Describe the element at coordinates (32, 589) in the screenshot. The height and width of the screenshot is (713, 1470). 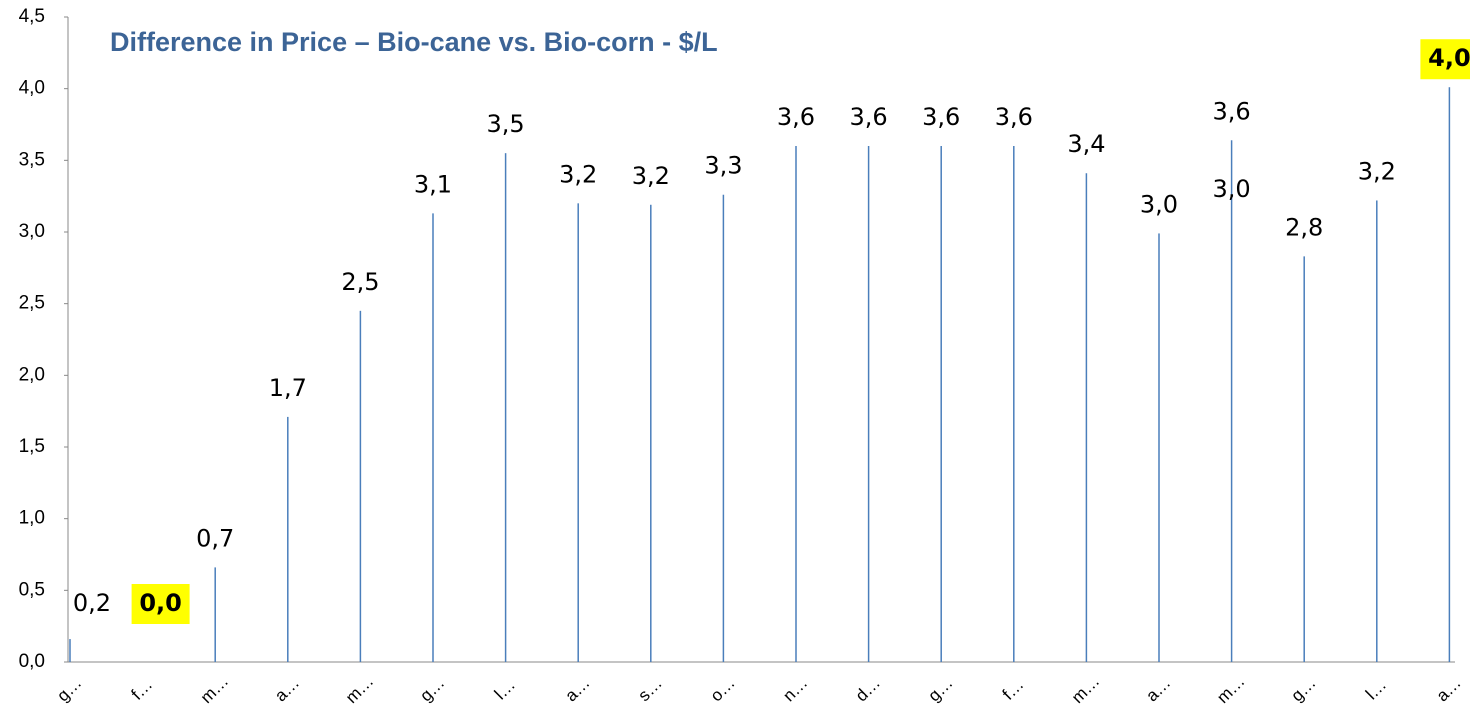
I see `y-tick-label: 0,5` at that location.